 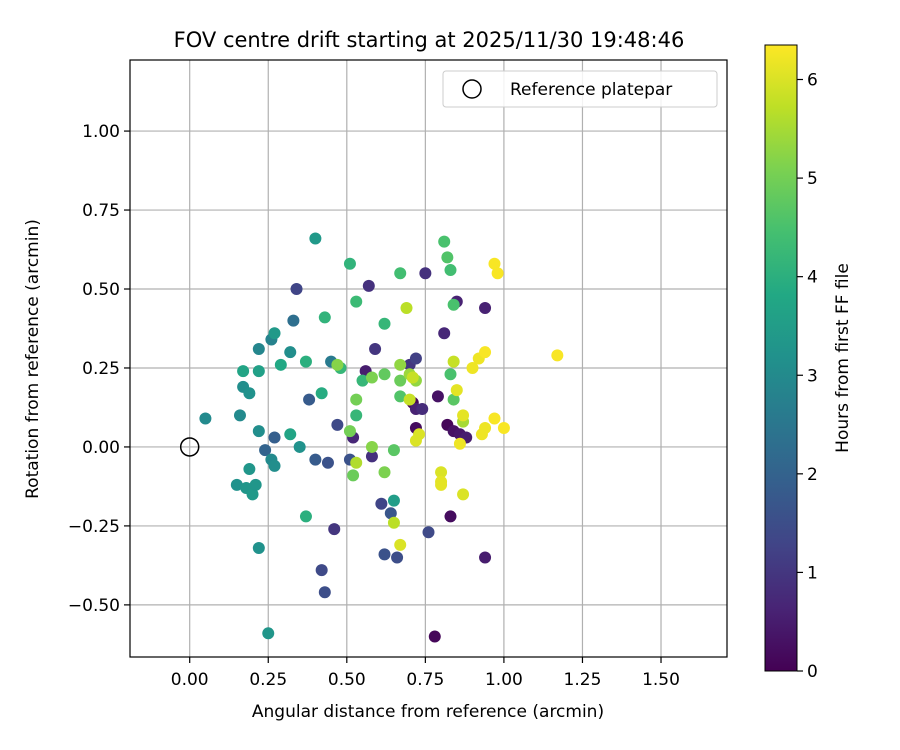 I want to click on y-tick-label: 0.50, so click(x=101, y=290).